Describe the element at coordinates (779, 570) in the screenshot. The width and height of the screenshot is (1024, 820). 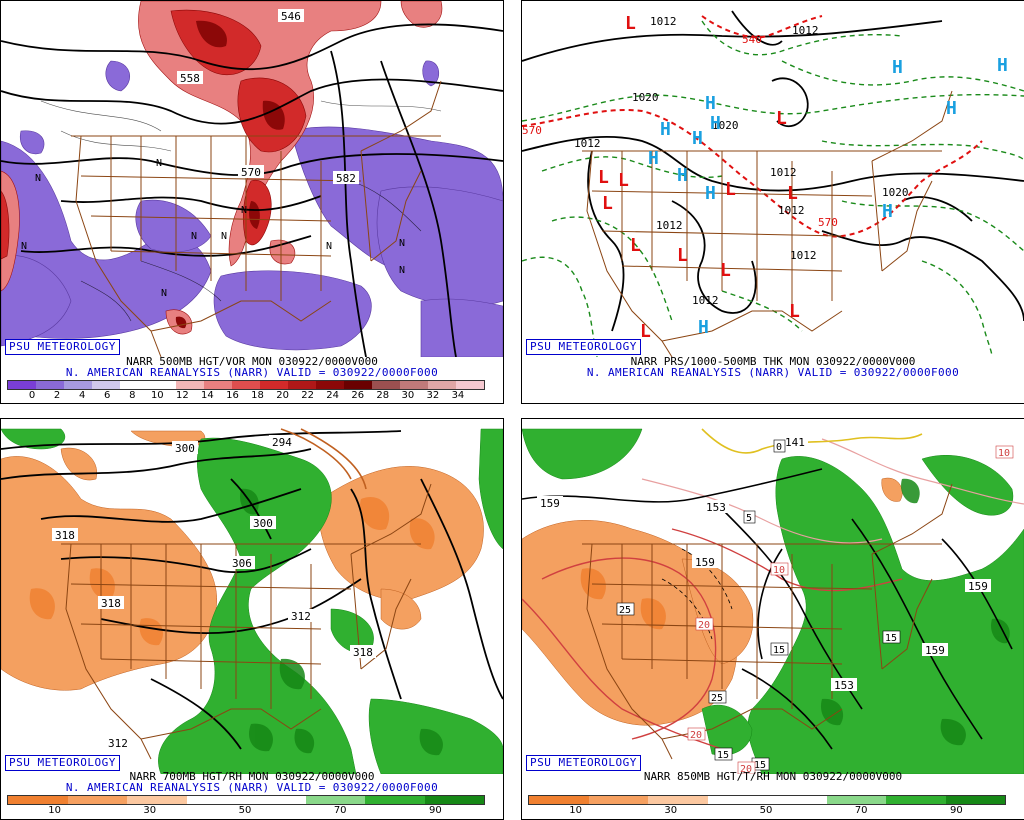
I see `temperature-label: 10` at that location.